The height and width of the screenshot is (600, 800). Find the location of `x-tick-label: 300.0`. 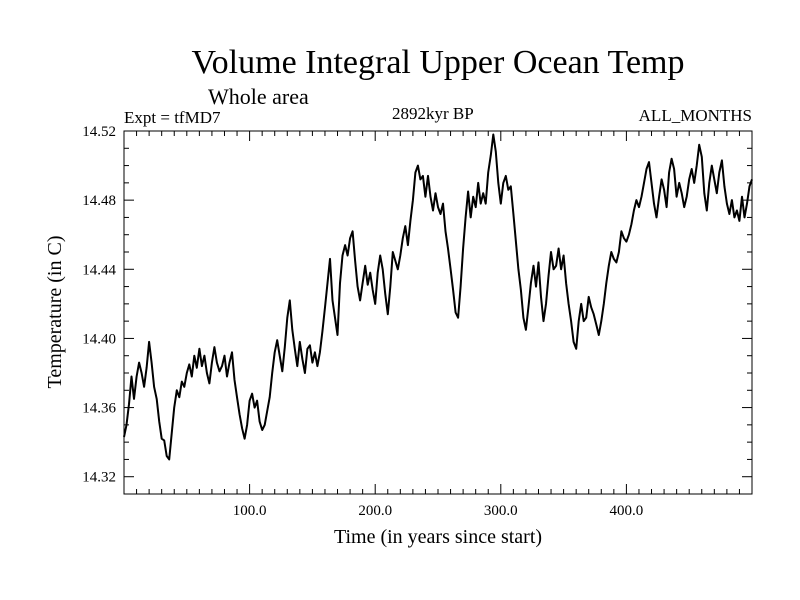

x-tick-label: 300.0 is located at coordinates (501, 511).